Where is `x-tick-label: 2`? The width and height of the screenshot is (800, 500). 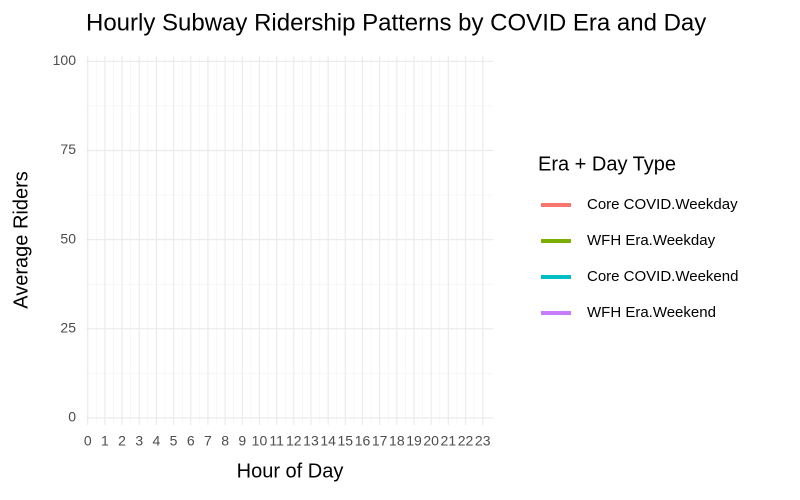
x-tick-label: 2 is located at coordinates (122, 441).